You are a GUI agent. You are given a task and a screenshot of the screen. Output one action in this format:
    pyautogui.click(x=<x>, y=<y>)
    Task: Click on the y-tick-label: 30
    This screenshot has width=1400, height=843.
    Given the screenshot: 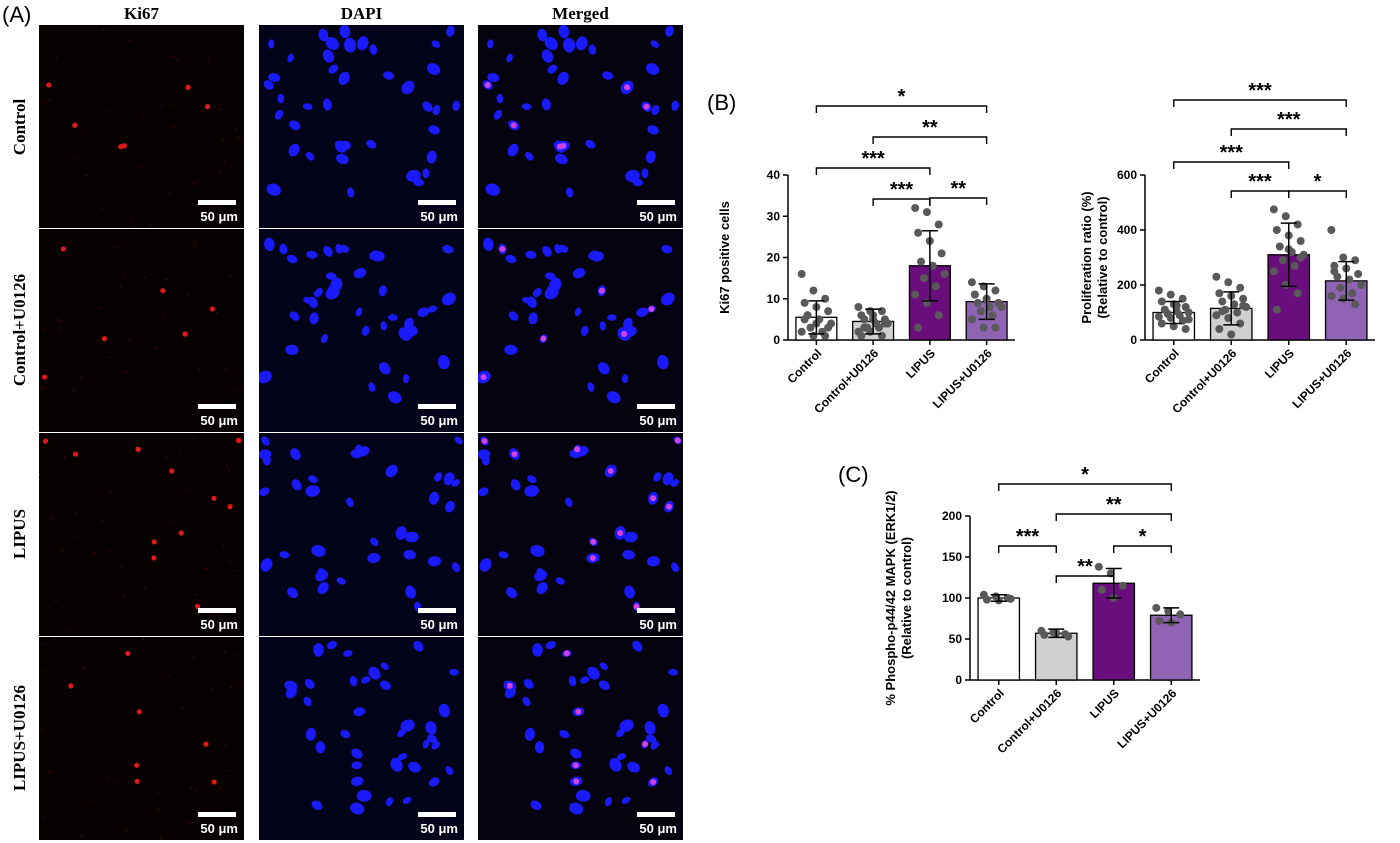 What is the action you would take?
    pyautogui.click(x=774, y=216)
    